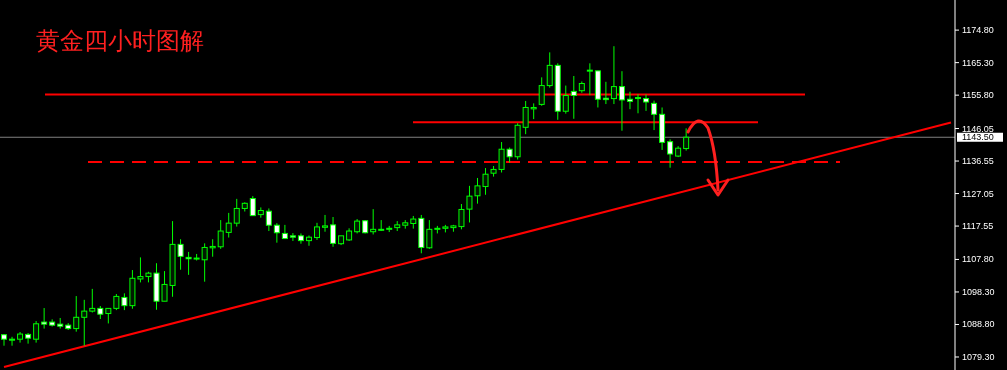  I want to click on y-tick-label: 1155.80, so click(978, 95).